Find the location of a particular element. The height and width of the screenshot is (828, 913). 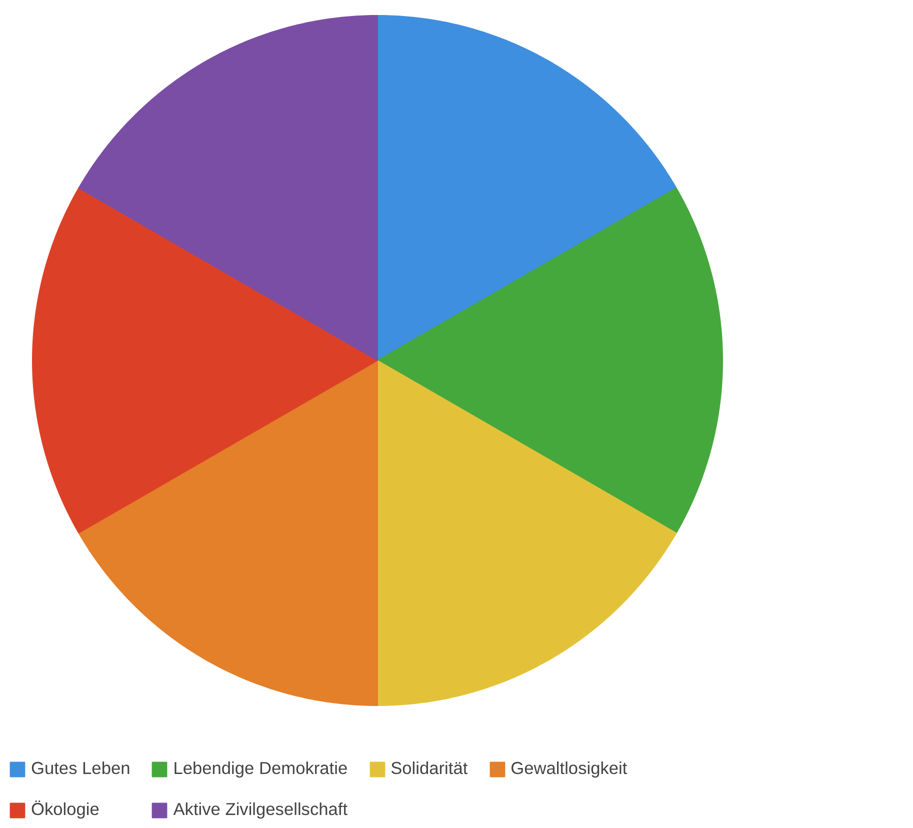

legend-label: Lebendige Demokratie is located at coordinates (260, 768).